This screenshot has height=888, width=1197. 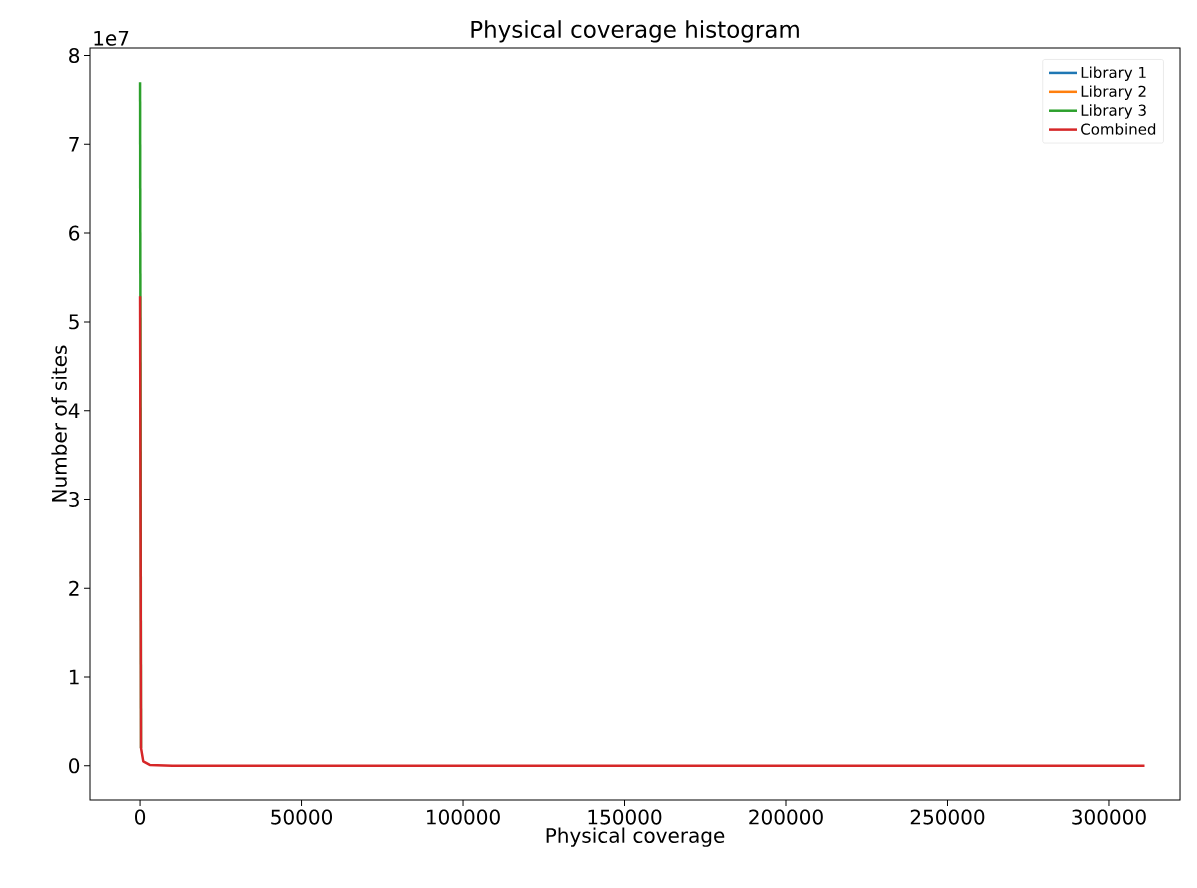 What do you see at coordinates (947, 817) in the screenshot?
I see `x-tick-label: 250000` at bounding box center [947, 817].